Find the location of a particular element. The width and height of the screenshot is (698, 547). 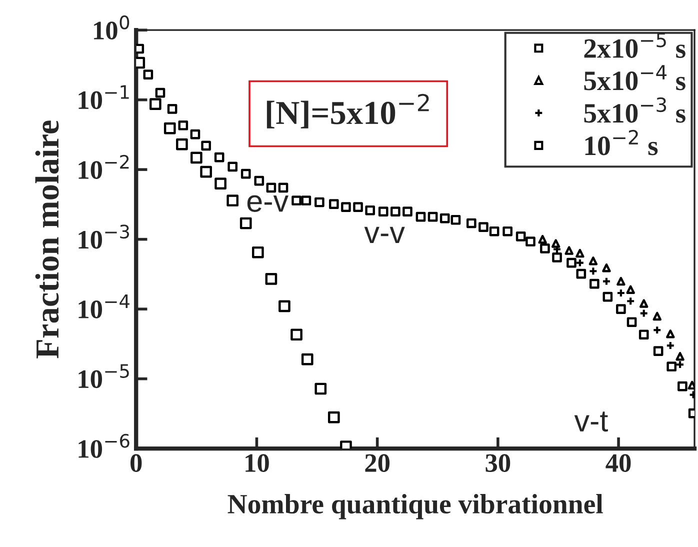

y-tick-label: 10$^{−5}$ is located at coordinates (103, 376).